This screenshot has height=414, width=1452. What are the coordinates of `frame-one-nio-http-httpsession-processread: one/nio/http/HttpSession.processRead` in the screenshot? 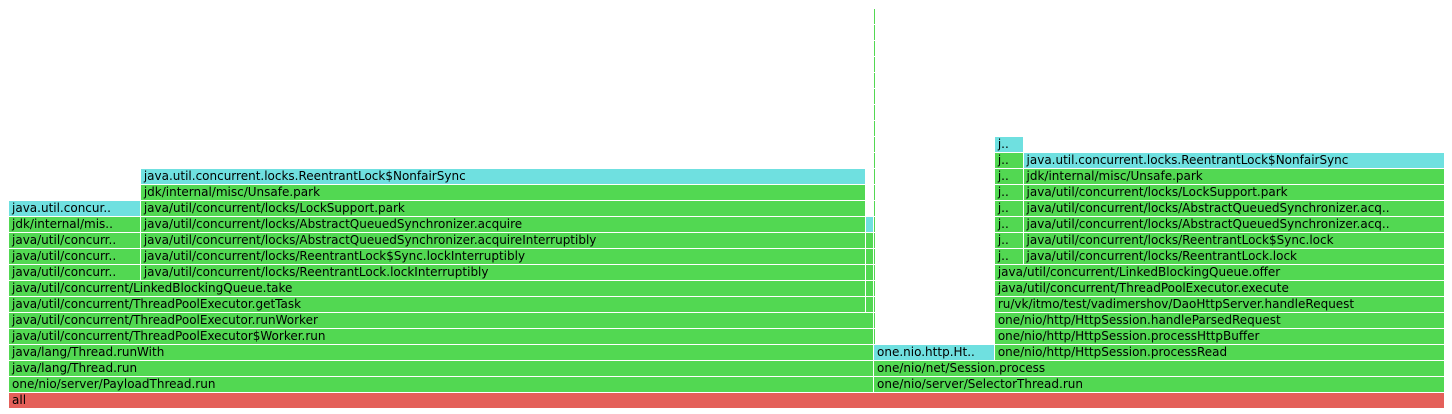 It's located at (1219, 352).